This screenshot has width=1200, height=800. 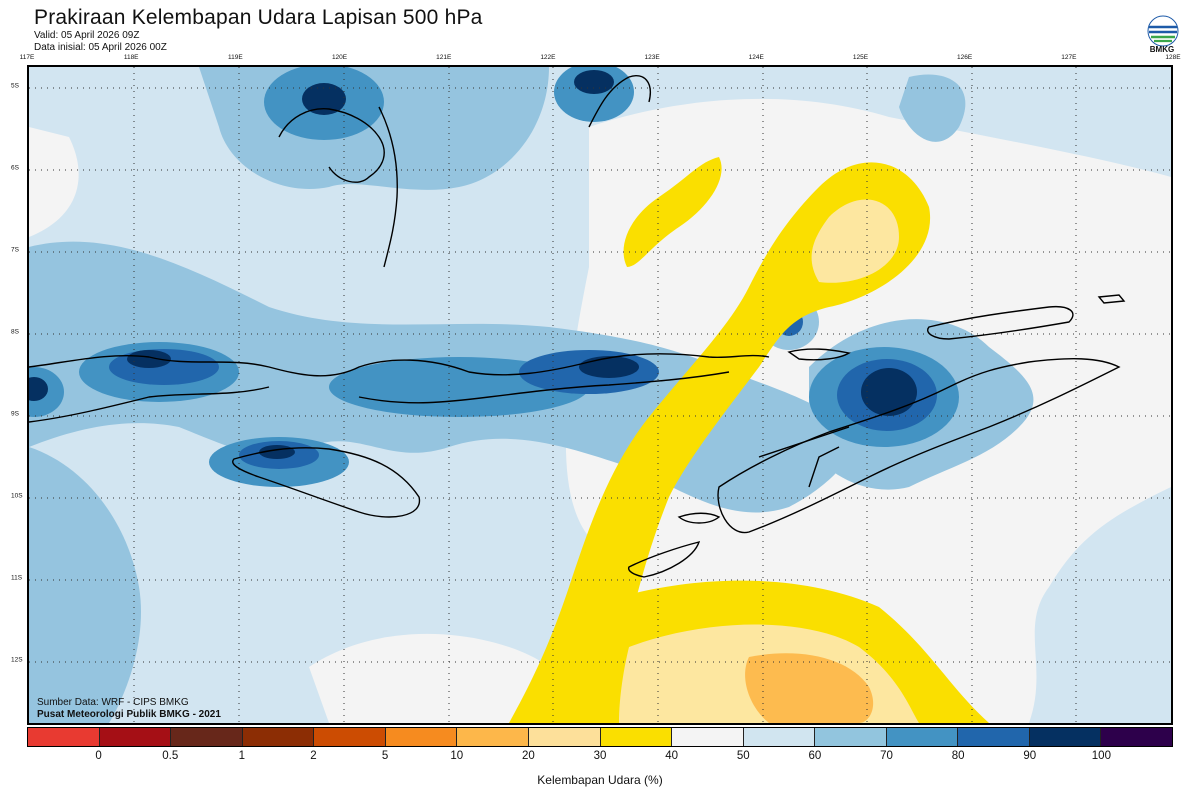 What do you see at coordinates (804, 457) in the screenshot?
I see `coast-timor-border` at bounding box center [804, 457].